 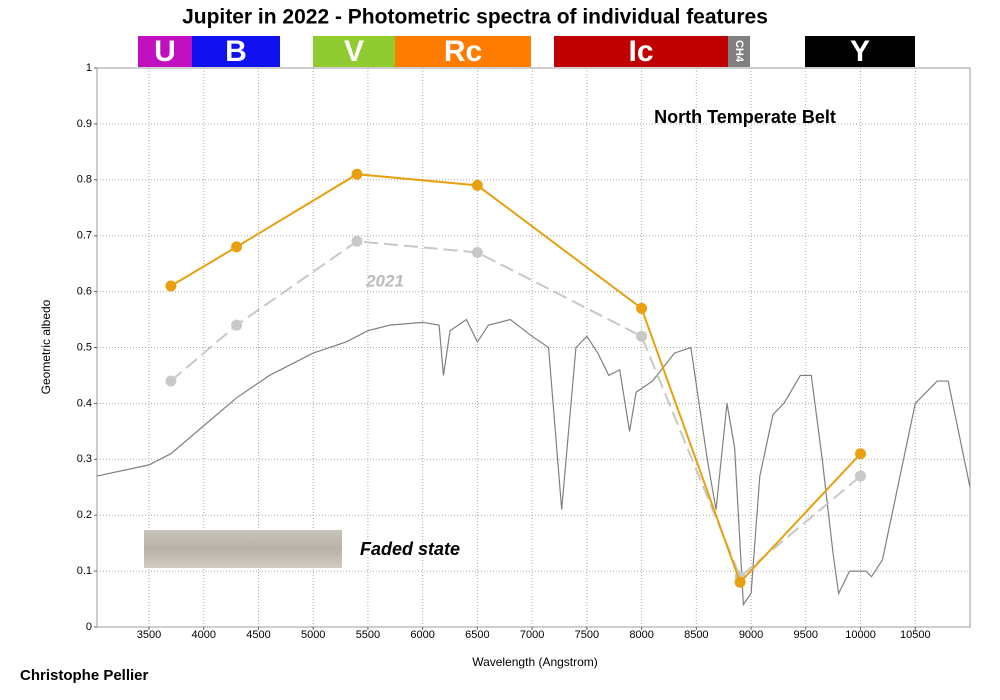 I want to click on x-tick-label: 6000, so click(x=422, y=635).